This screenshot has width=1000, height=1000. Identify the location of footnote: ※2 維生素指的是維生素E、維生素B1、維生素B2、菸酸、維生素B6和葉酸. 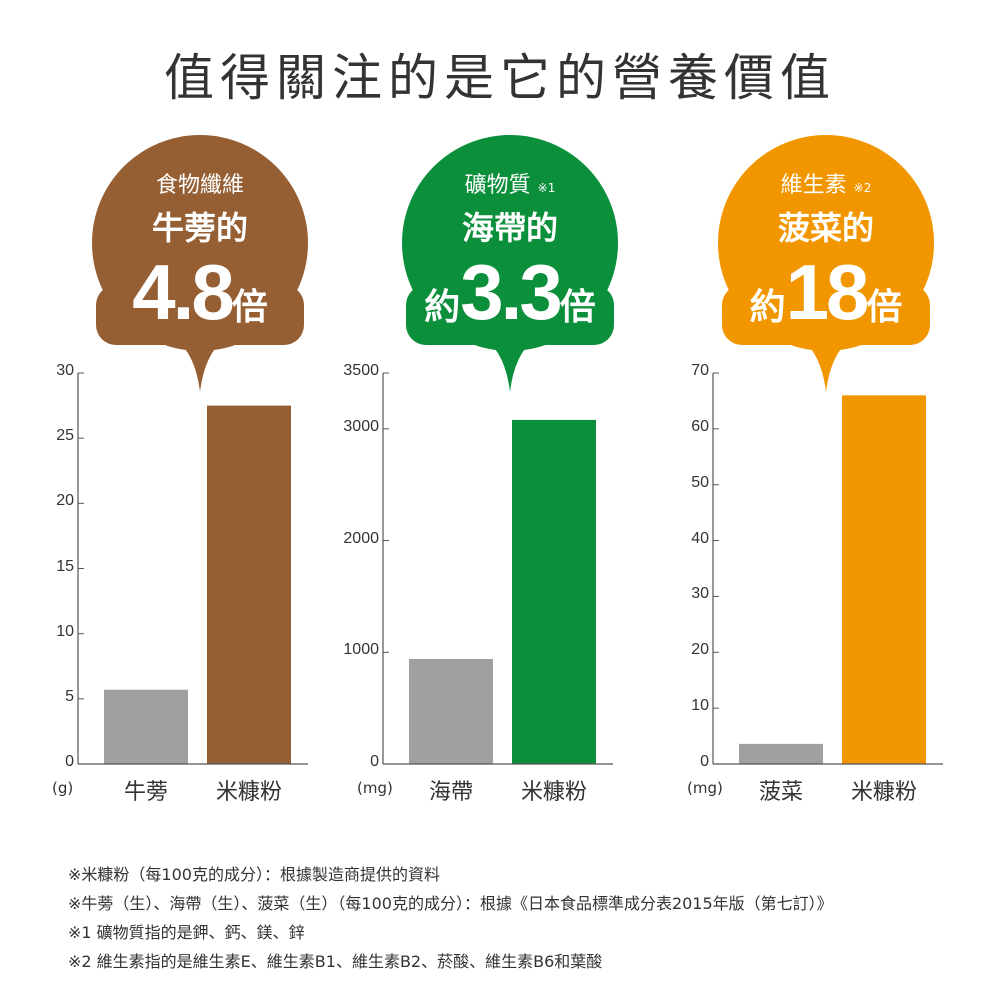
(335, 961).